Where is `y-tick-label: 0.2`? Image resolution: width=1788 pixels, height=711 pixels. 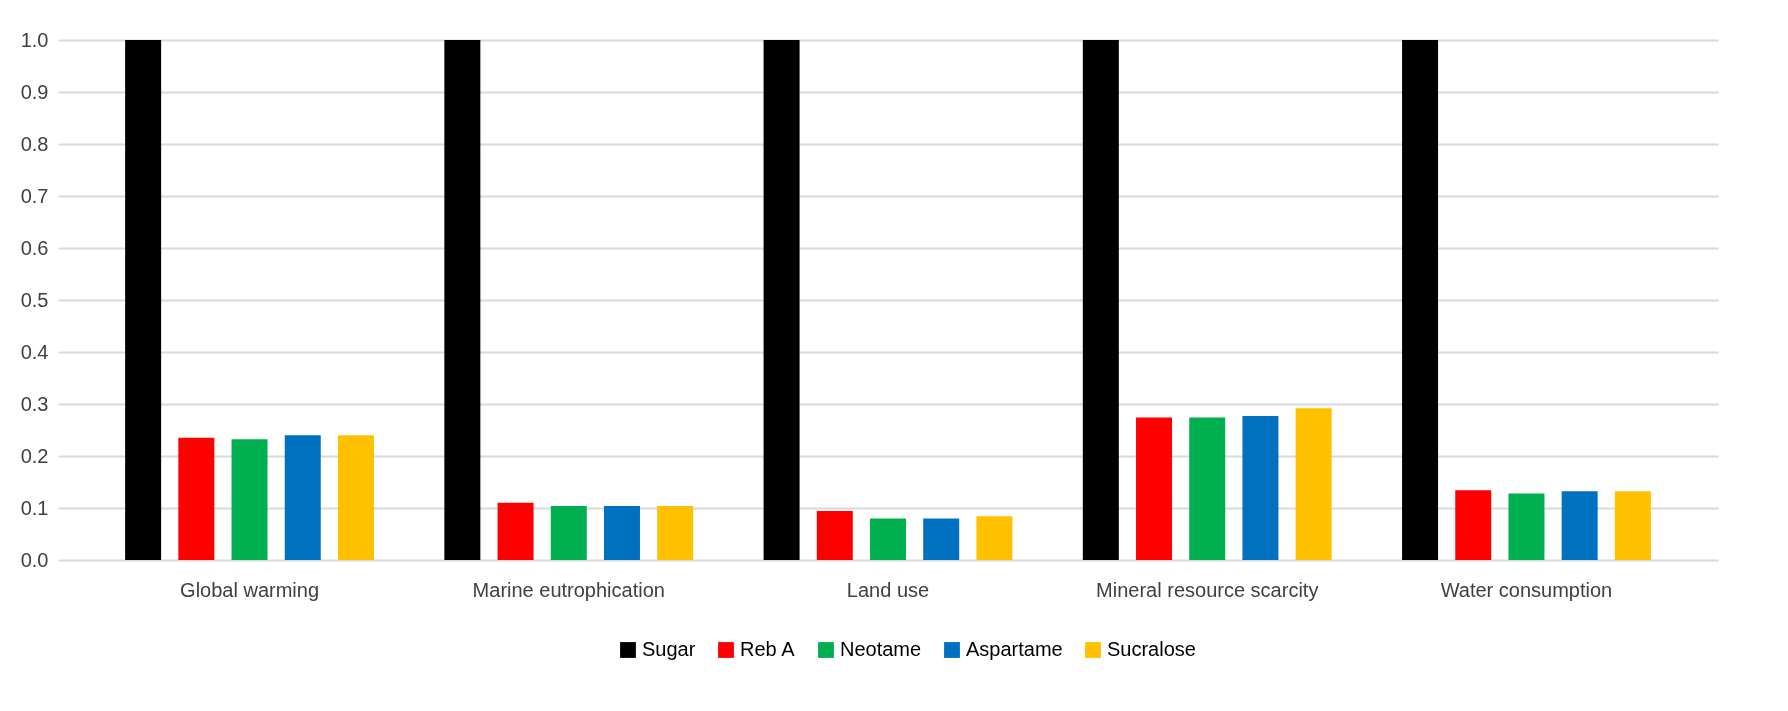
y-tick-label: 0.2 is located at coordinates (34, 455).